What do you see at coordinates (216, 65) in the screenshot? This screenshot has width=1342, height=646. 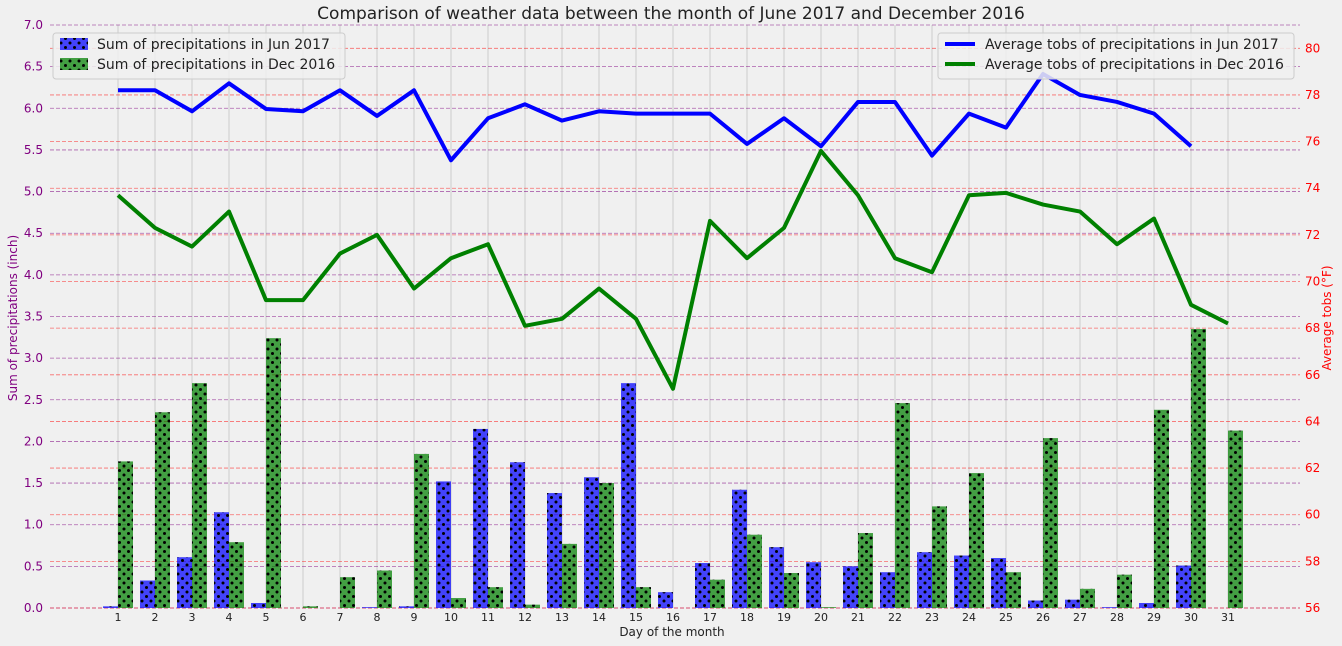 I see `legend-label: Sum of precipitations in Dec 2016` at bounding box center [216, 65].